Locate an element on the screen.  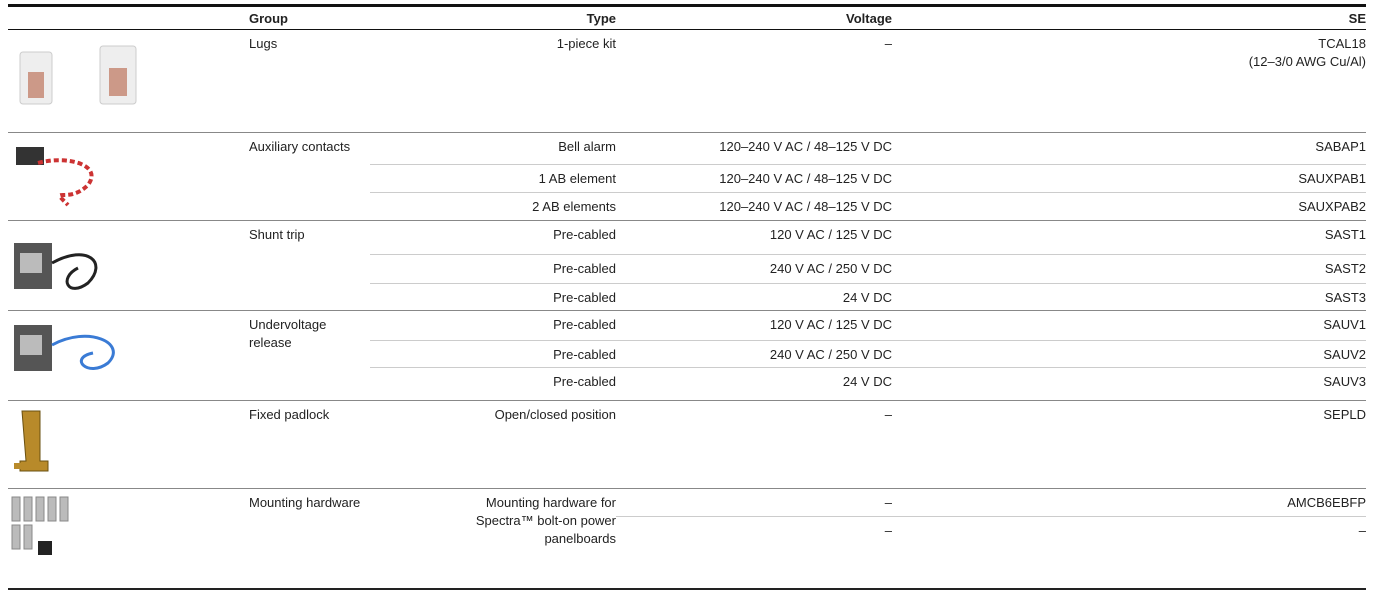
se-code: – is located at coordinates (1362, 530).